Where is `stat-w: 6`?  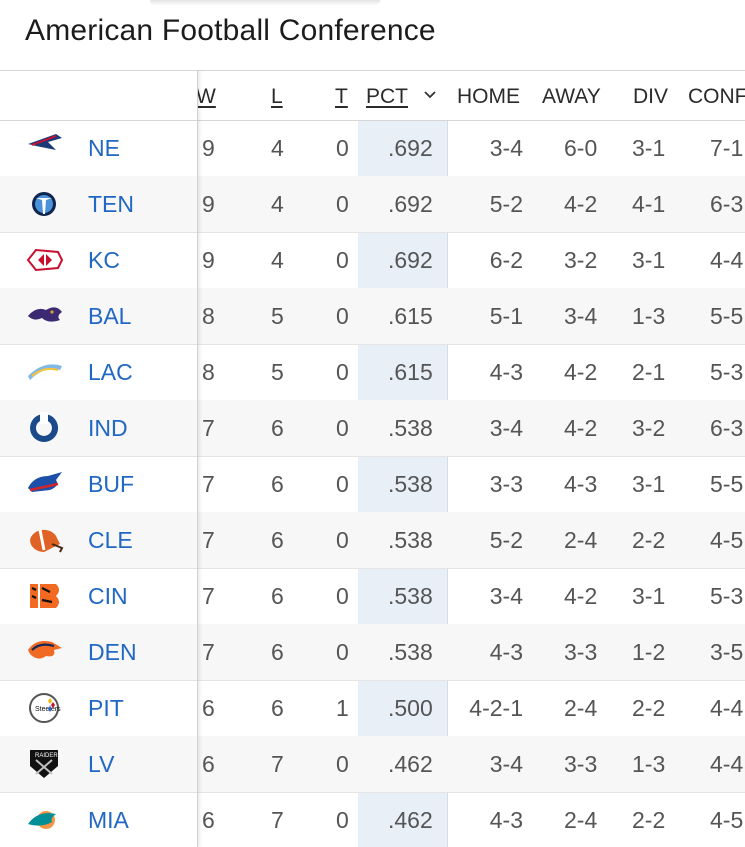
stat-w: 6 is located at coordinates (208, 764).